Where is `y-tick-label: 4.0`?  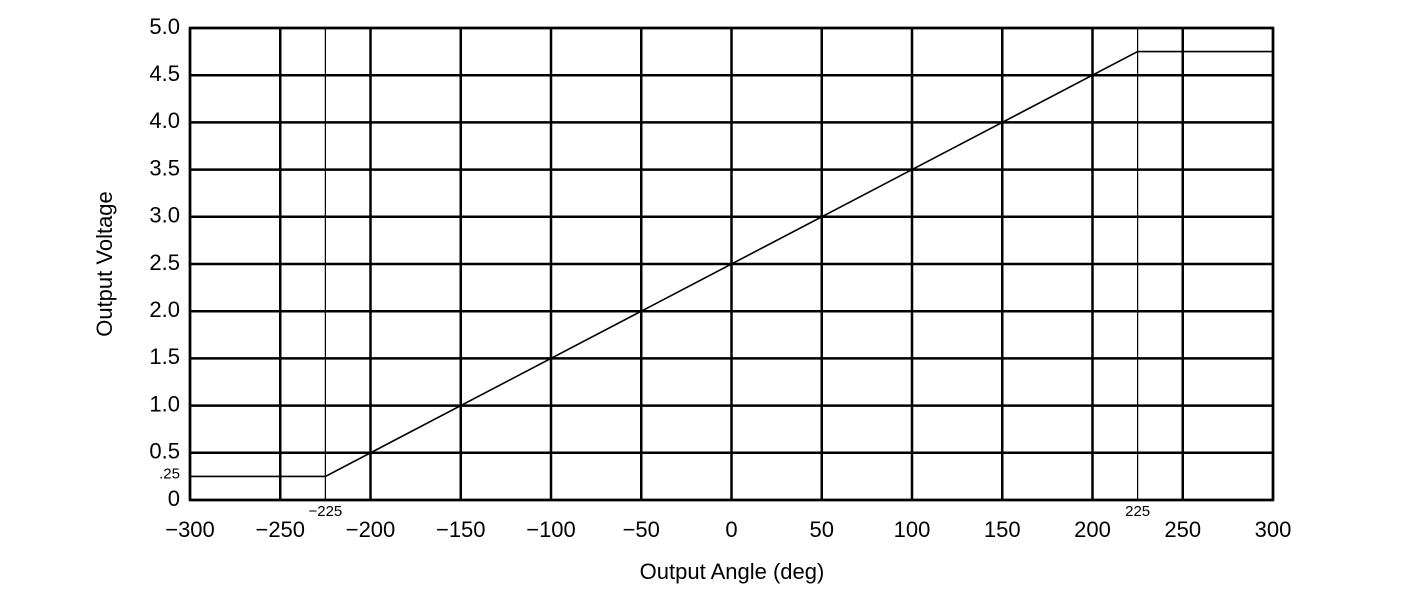
y-tick-label: 4.0 is located at coordinates (164, 120).